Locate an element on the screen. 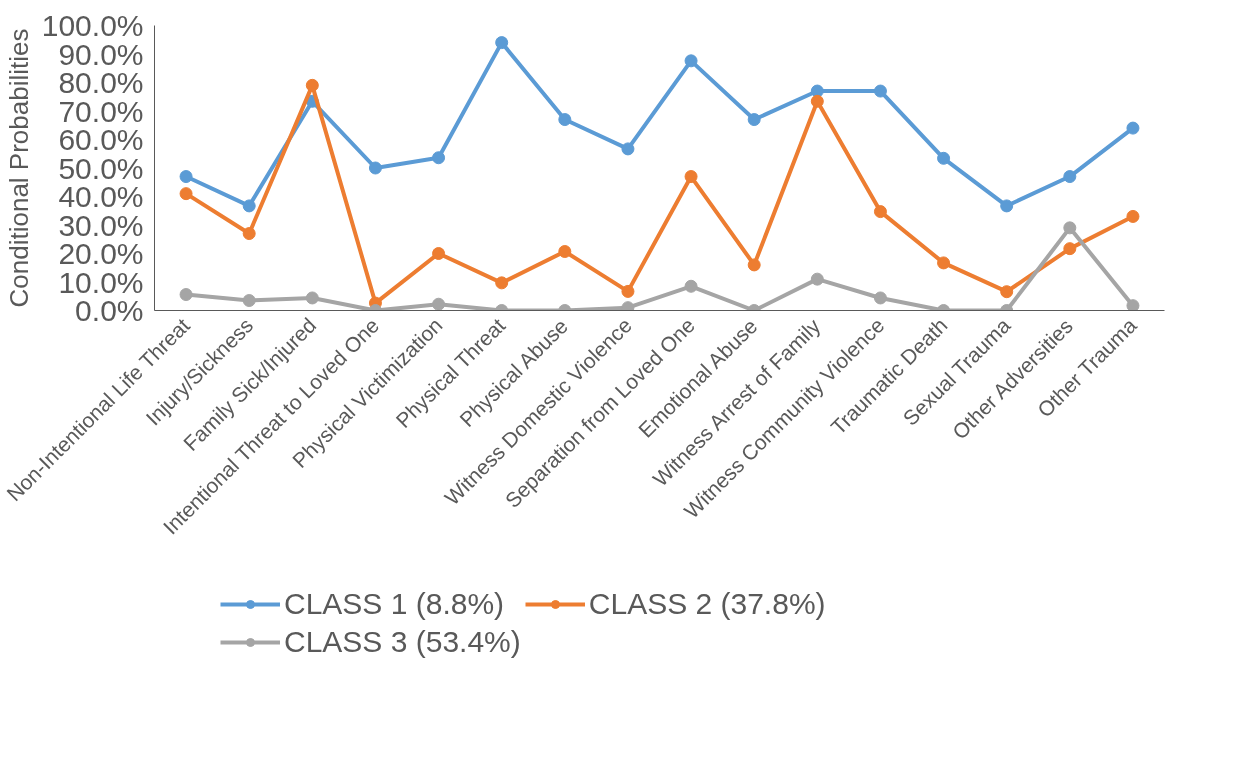  legend-label: CLASS 1 (8.8%) is located at coordinates (394, 604).